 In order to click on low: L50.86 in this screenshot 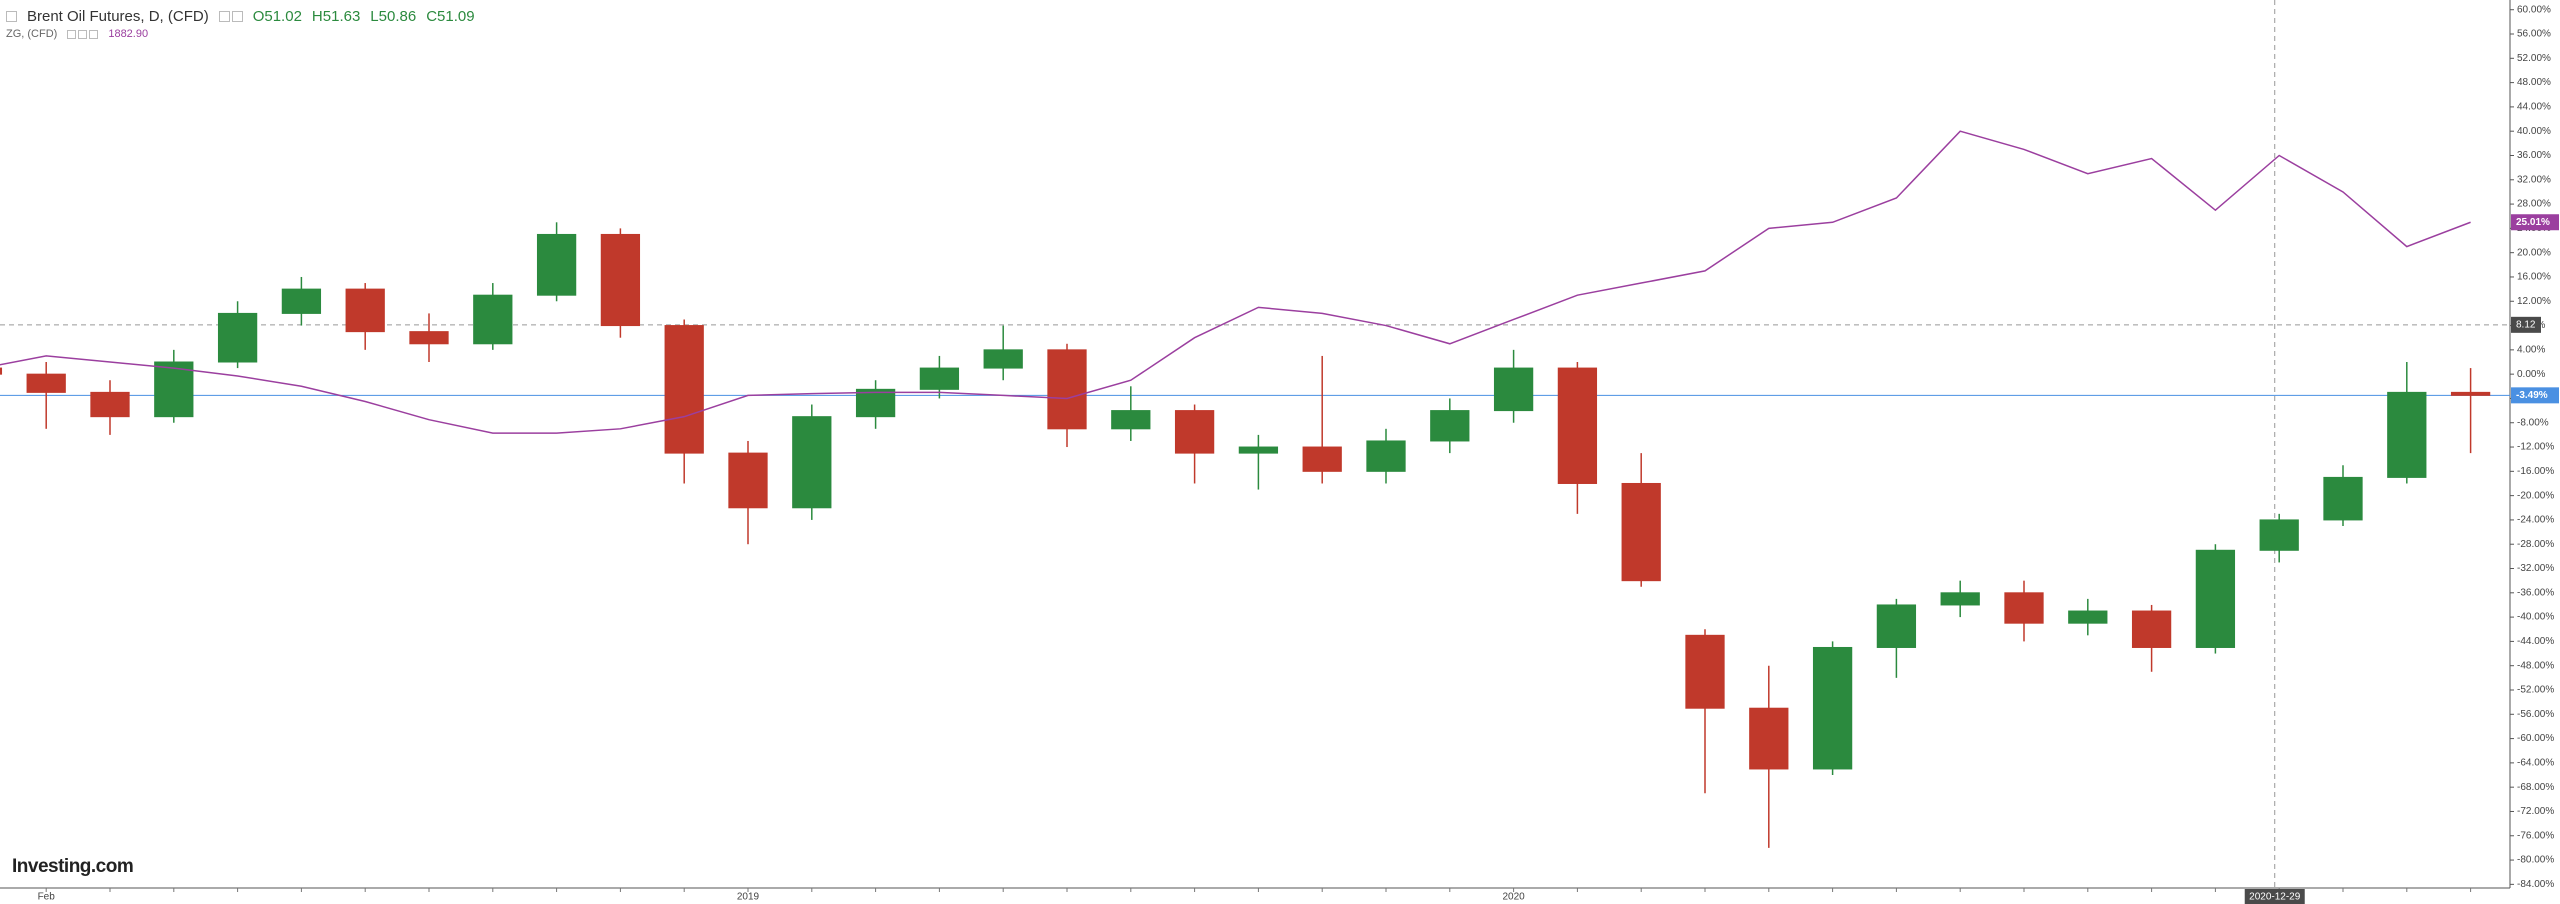, I will do `click(393, 16)`.